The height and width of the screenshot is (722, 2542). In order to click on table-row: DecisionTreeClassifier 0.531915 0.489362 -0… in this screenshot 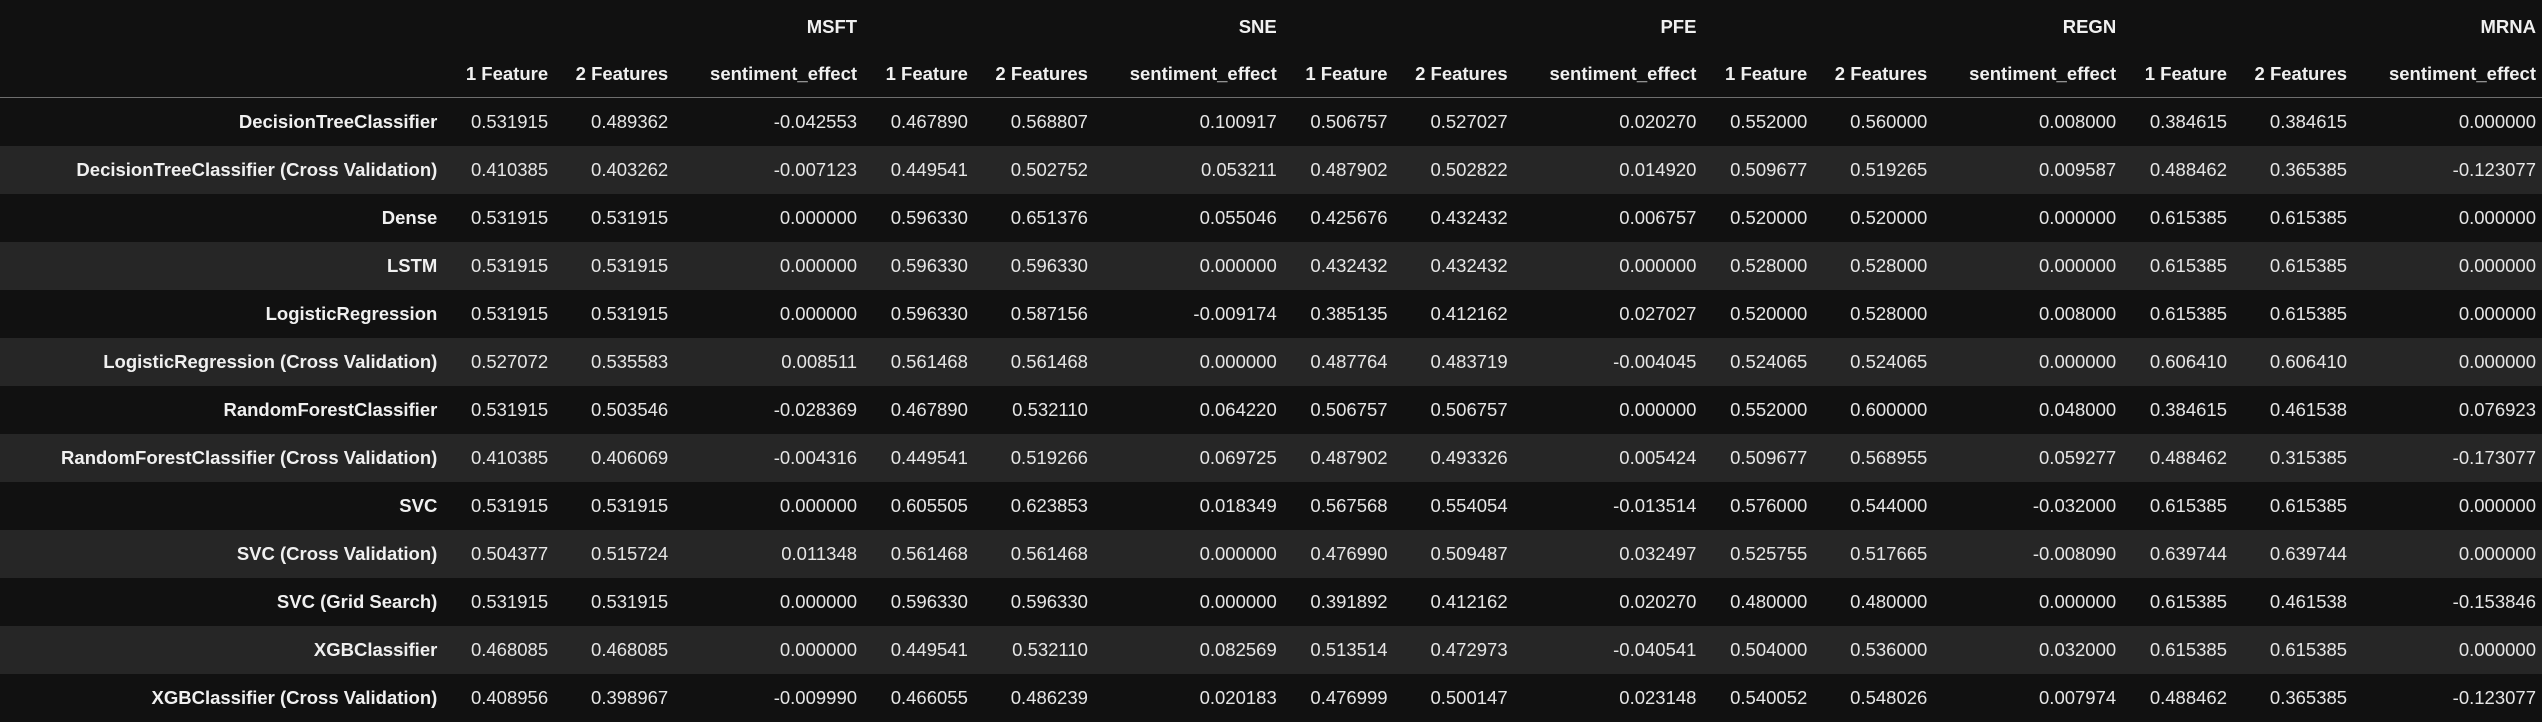, I will do `click(1271, 121)`.